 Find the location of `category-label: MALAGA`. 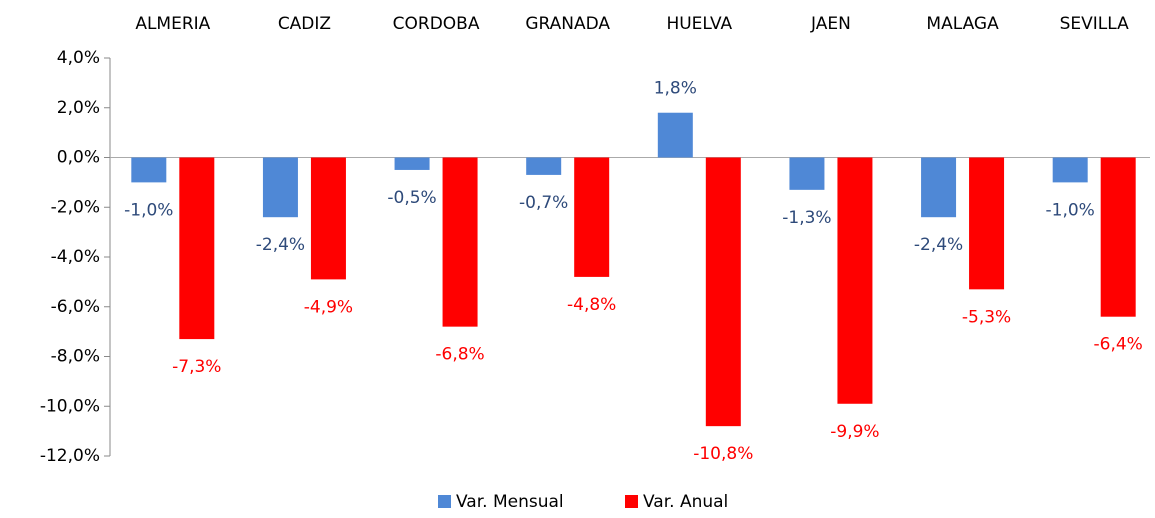

category-label: MALAGA is located at coordinates (962, 24).